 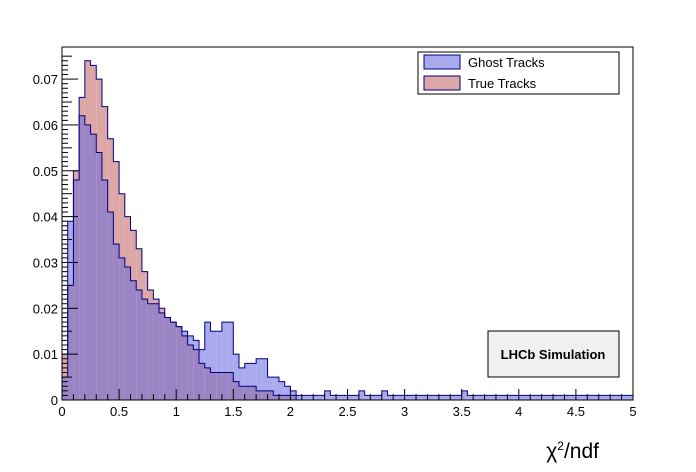 I want to click on x-tick-label: 1.5, so click(x=233, y=411).